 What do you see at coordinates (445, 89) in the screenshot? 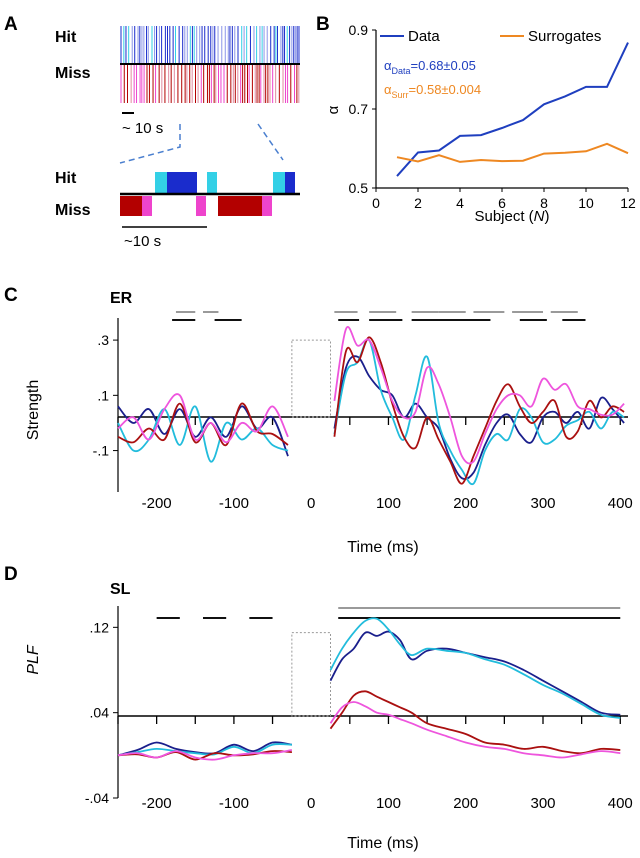
I see `b-annotation-value: =0.58±0.004` at bounding box center [445, 89].